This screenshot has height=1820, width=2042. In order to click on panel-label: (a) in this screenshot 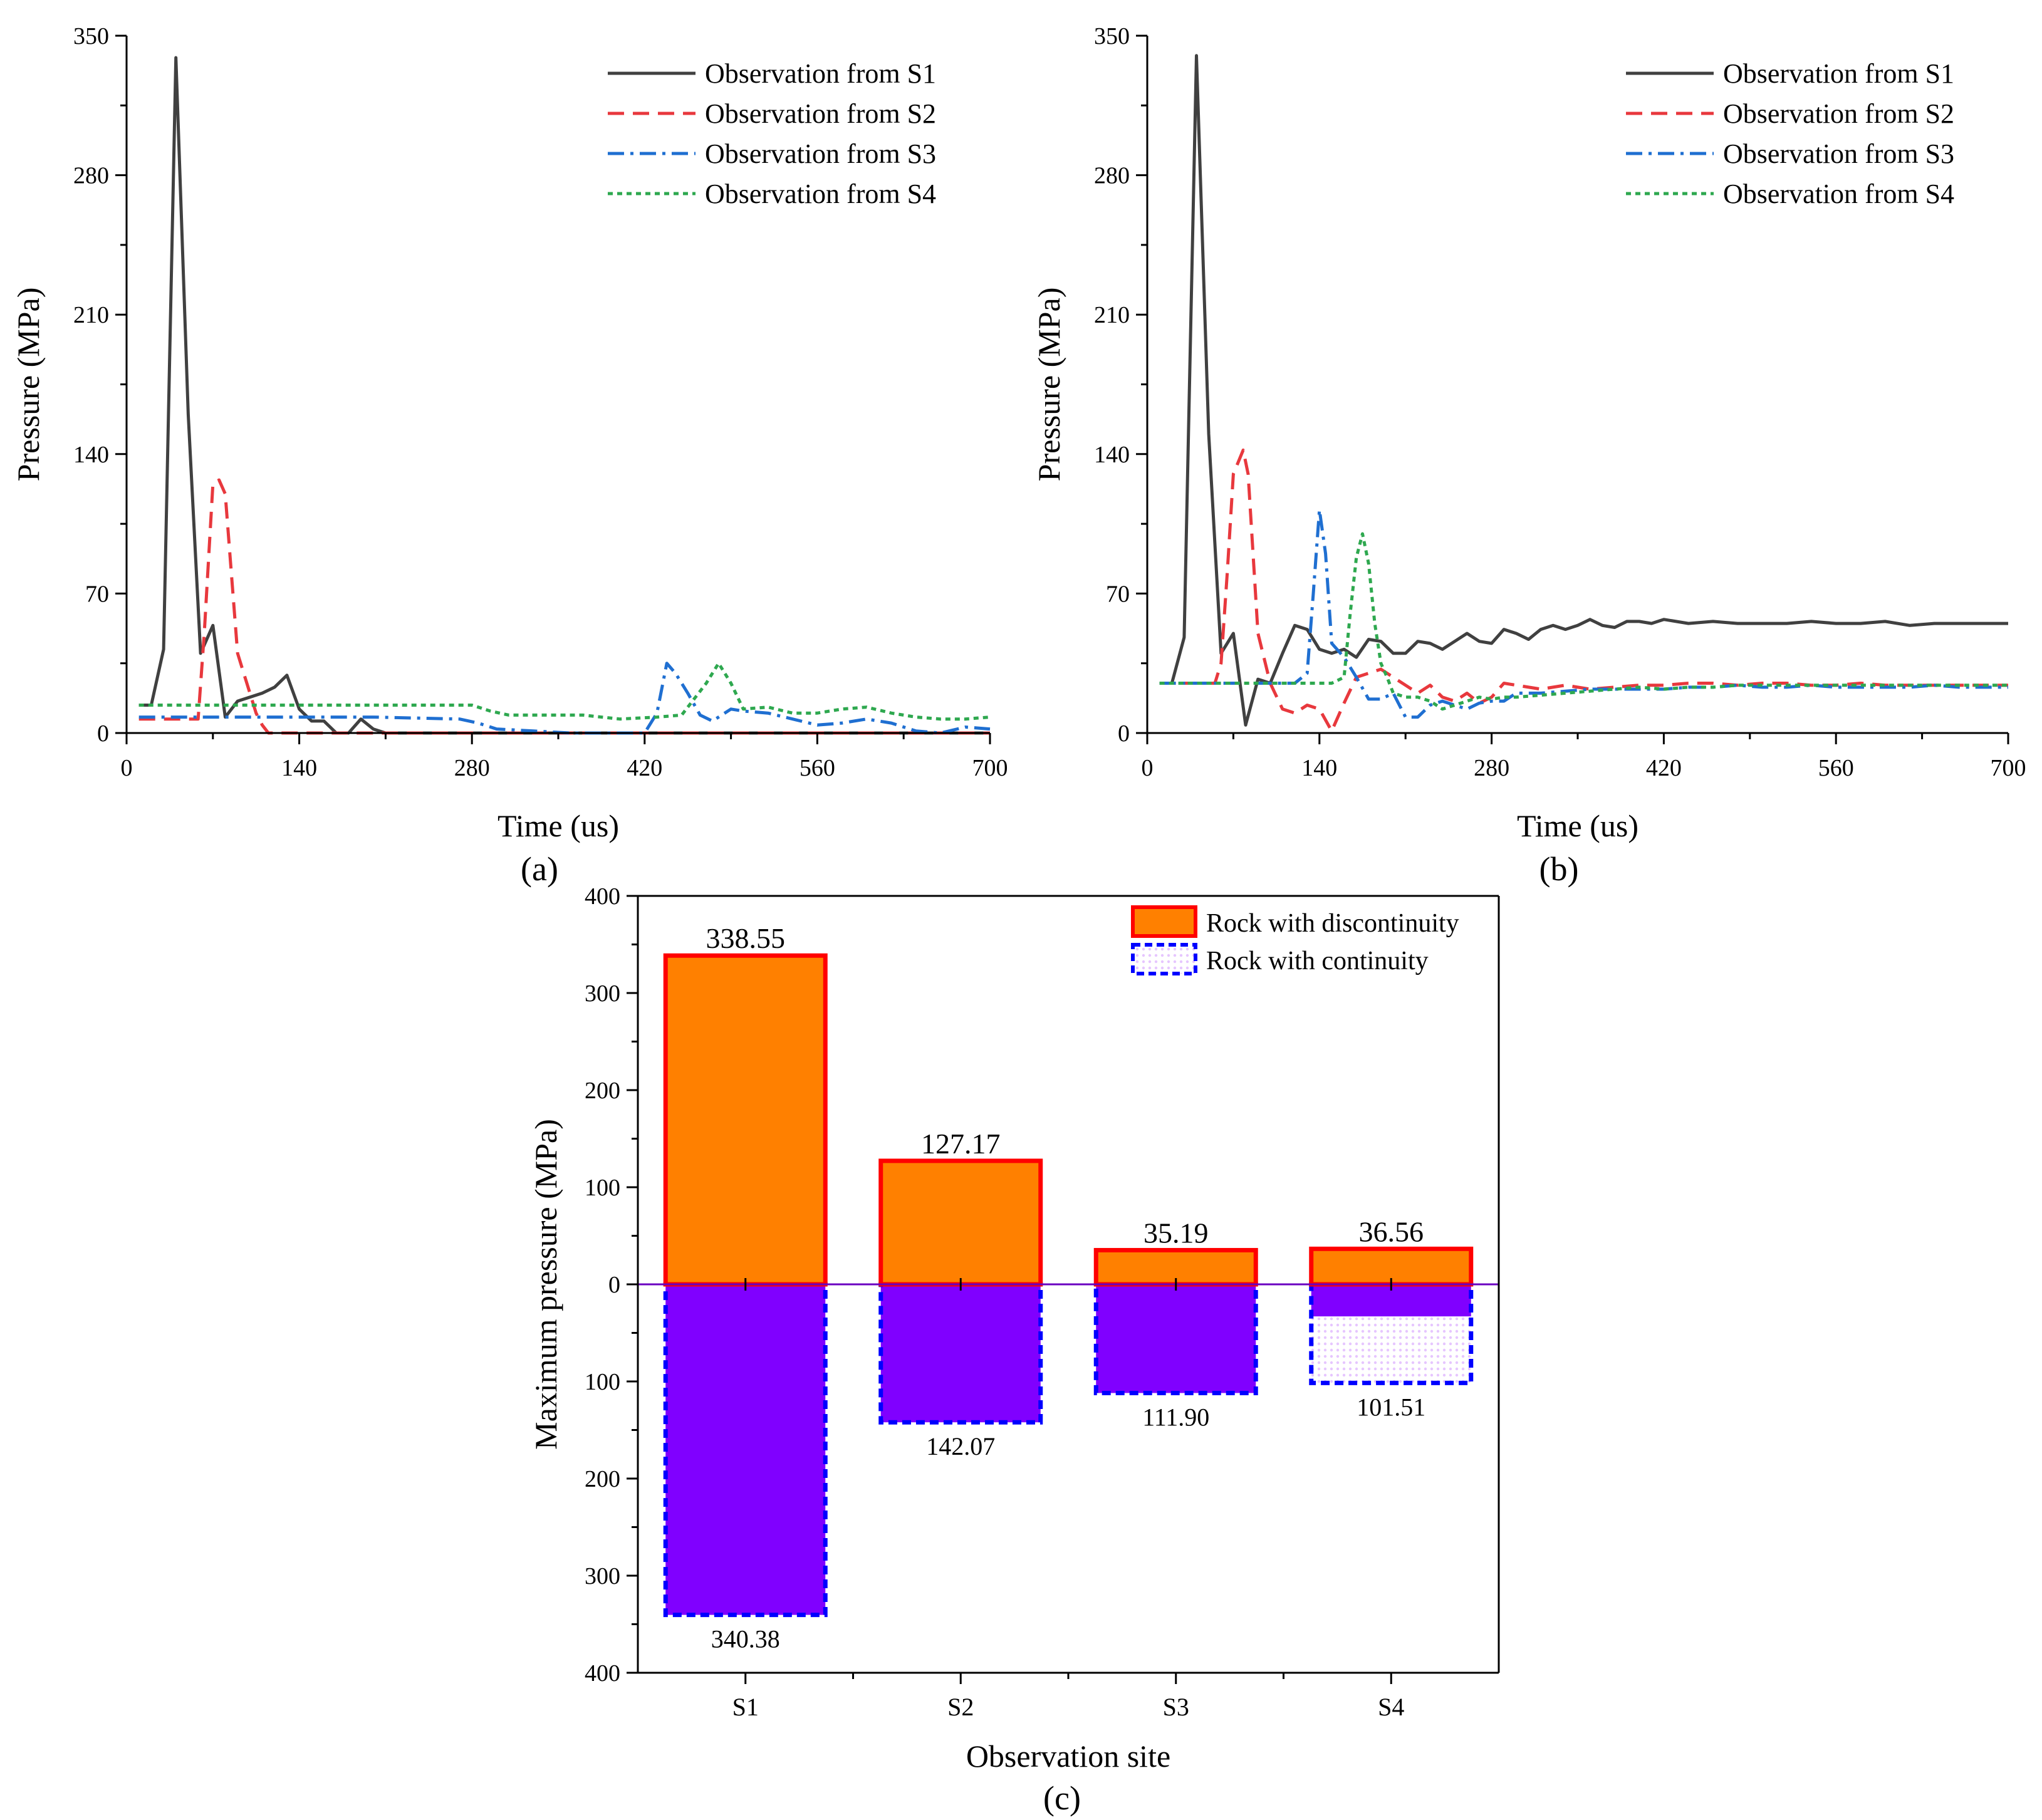, I will do `click(539, 869)`.